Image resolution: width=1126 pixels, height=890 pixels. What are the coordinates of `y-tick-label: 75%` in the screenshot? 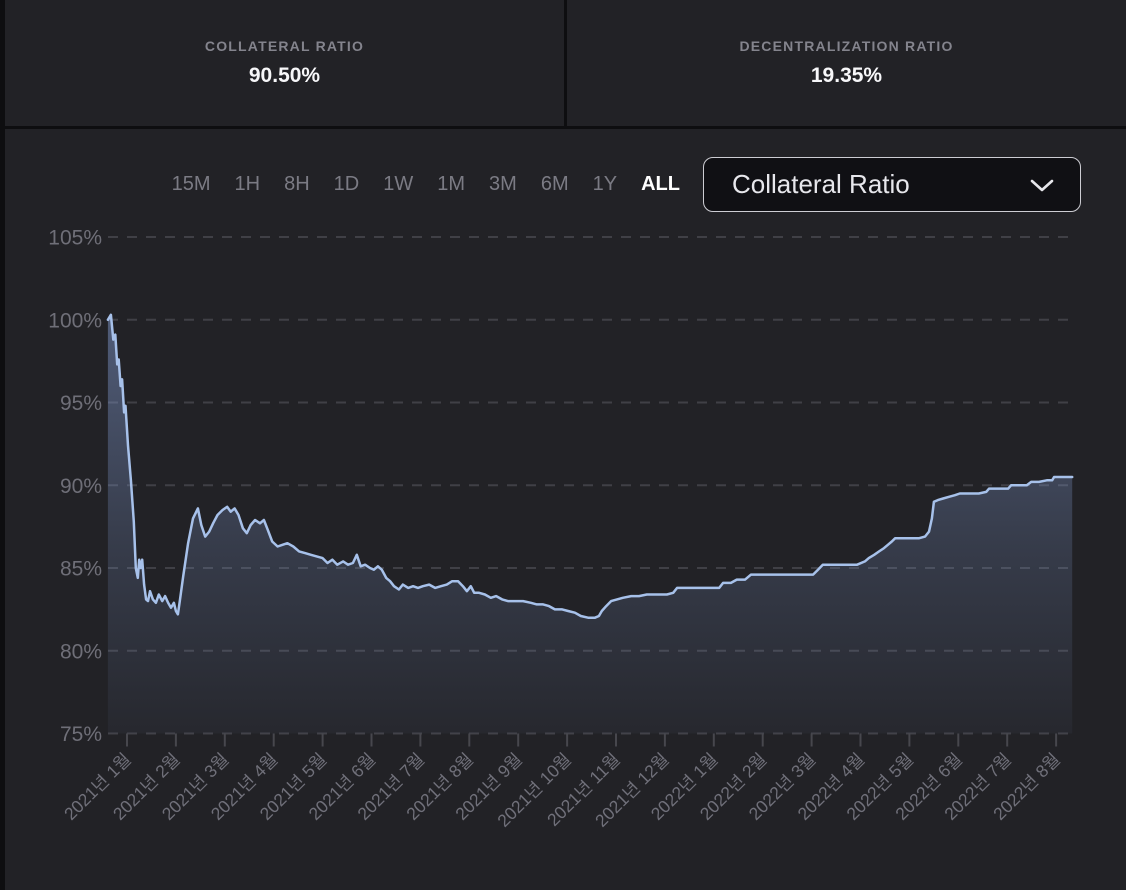 It's located at (81, 734).